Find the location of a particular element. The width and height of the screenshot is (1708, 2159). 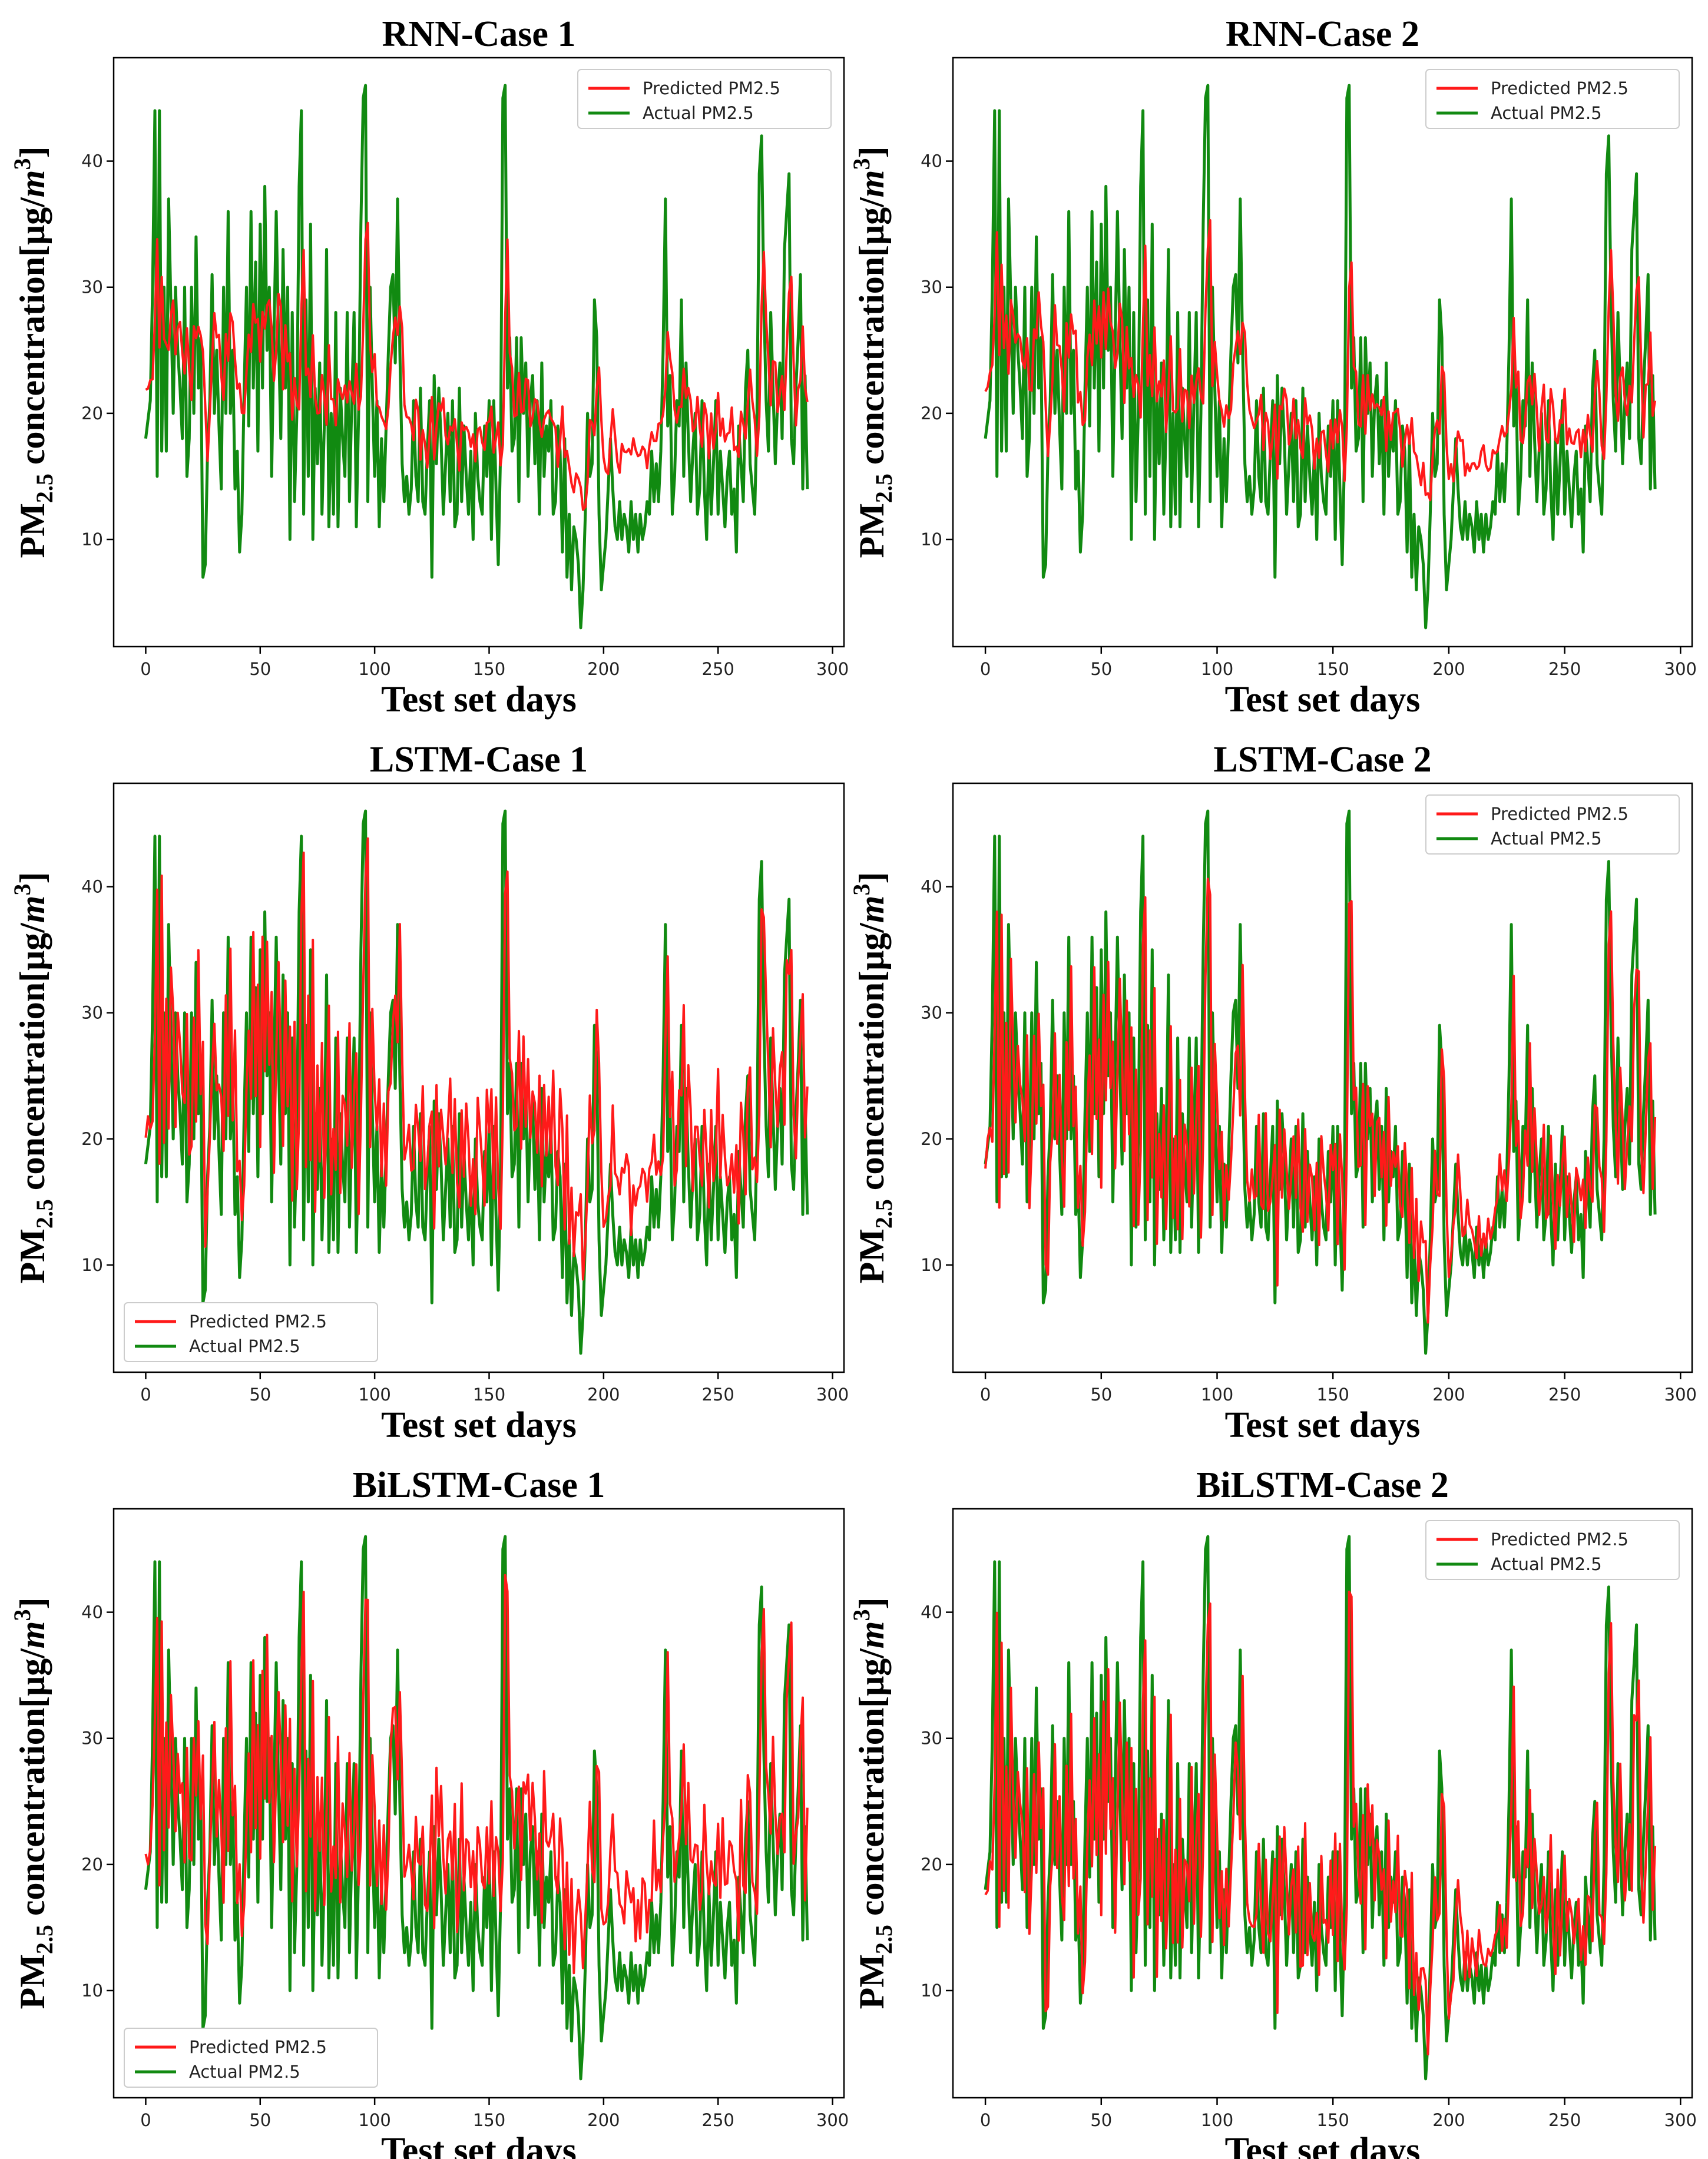

chart-title: LSTM-Case 1 is located at coordinates (479, 760).